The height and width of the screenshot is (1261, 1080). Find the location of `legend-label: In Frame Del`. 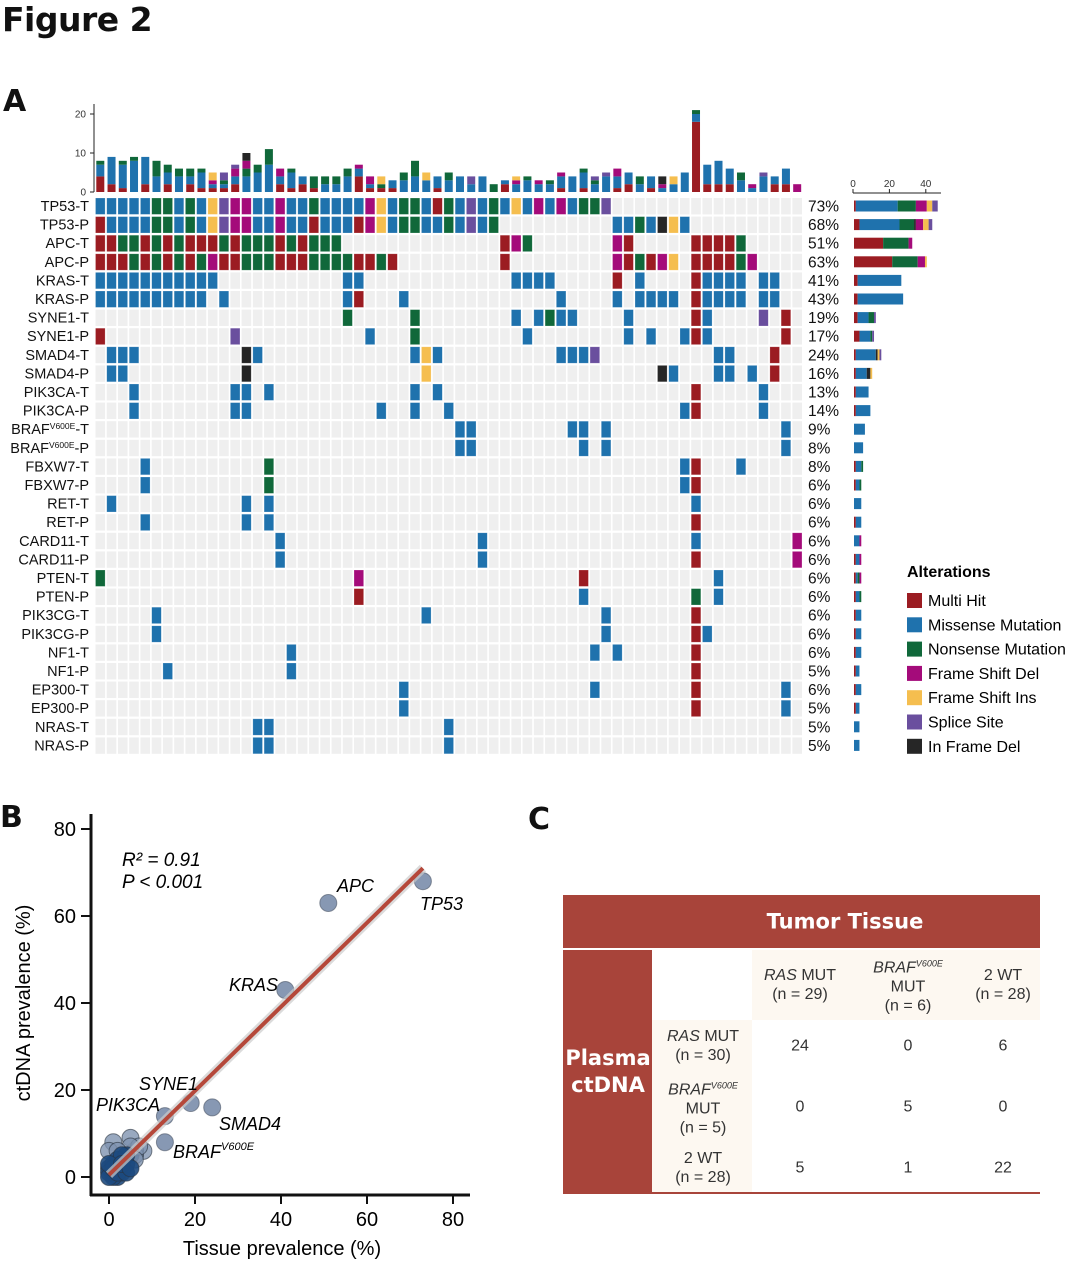

legend-label: In Frame Del is located at coordinates (974, 747).